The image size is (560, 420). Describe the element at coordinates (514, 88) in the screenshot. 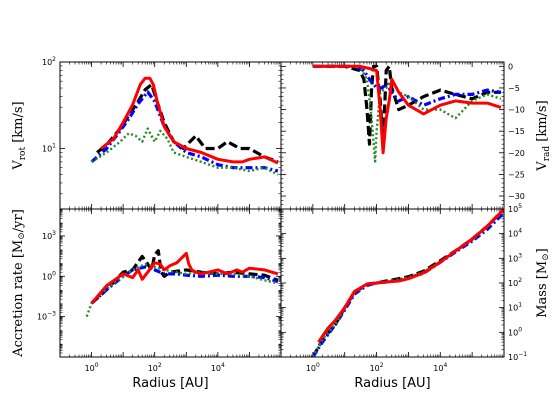

I see `y-tick-label: −5` at that location.